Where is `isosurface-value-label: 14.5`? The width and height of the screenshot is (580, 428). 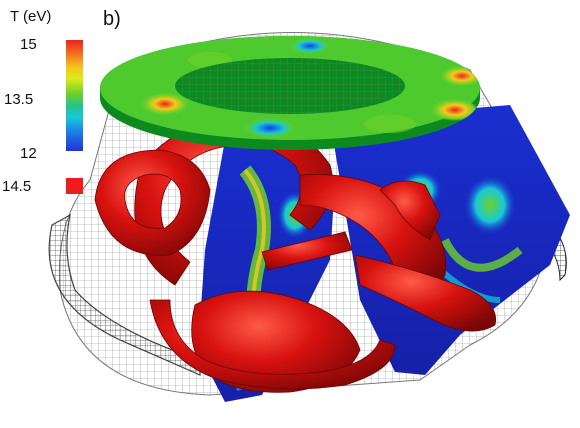 isosurface-value-label: 14.5 is located at coordinates (17, 186).